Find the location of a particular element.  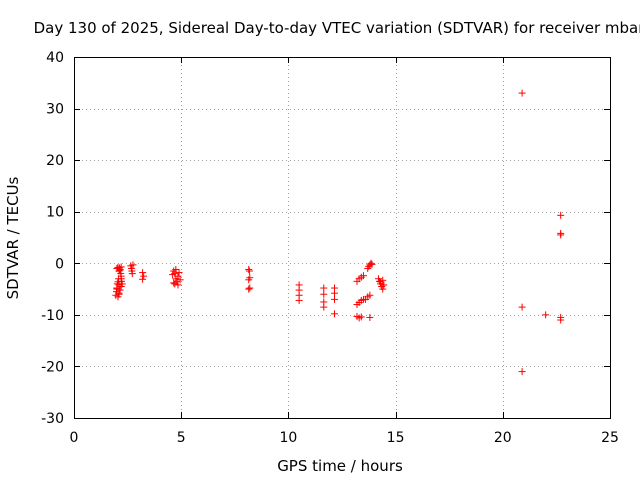

x-tick-label: 10 is located at coordinates (288, 438).